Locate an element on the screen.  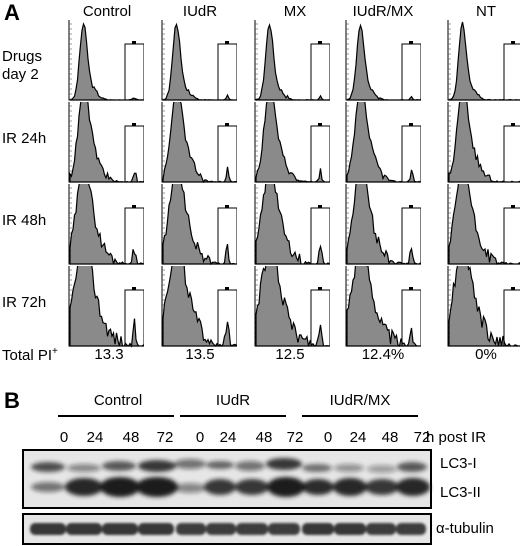
histogram-r3-c4 is located at coordinates (383, 224).